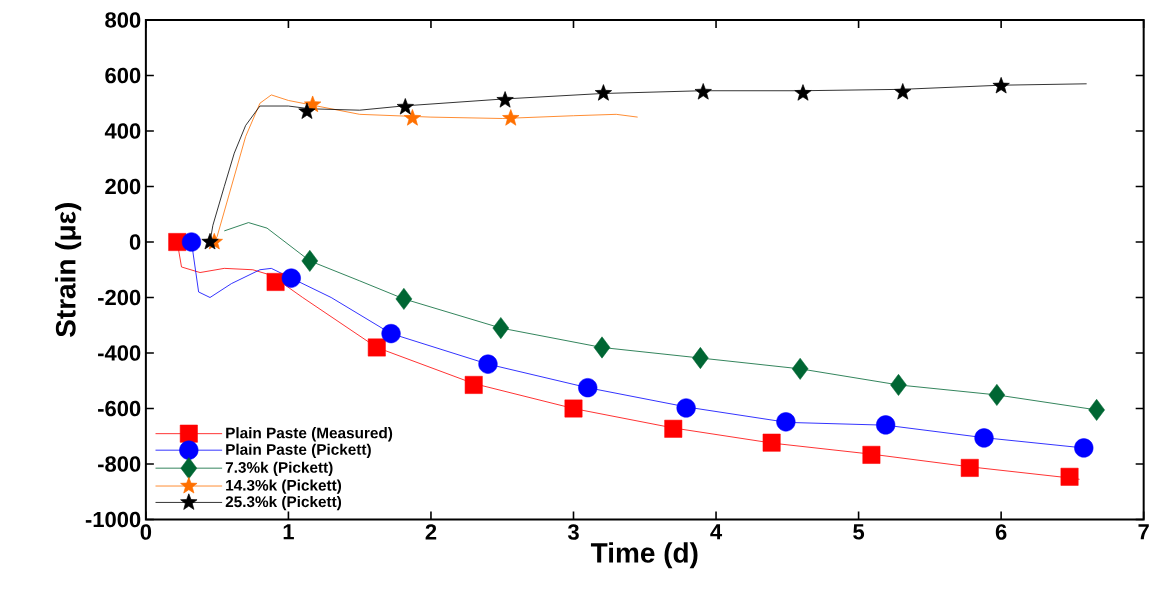 This screenshot has height=603, width=1150. What do you see at coordinates (309, 434) in the screenshot?
I see `legend-label: Plain Paste (Measured)` at bounding box center [309, 434].